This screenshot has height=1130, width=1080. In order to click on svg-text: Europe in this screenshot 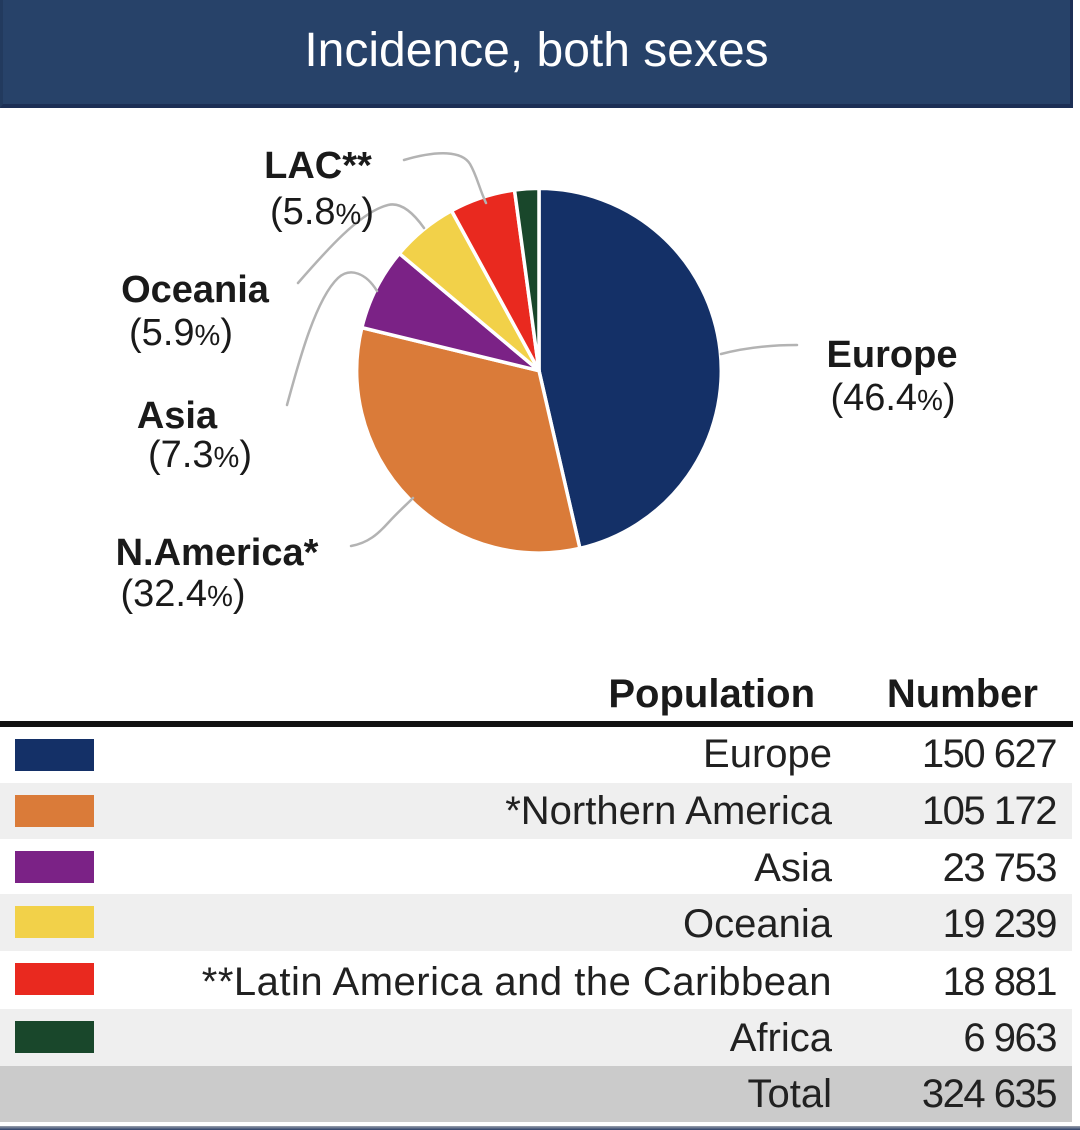, I will do `click(892, 355)`.